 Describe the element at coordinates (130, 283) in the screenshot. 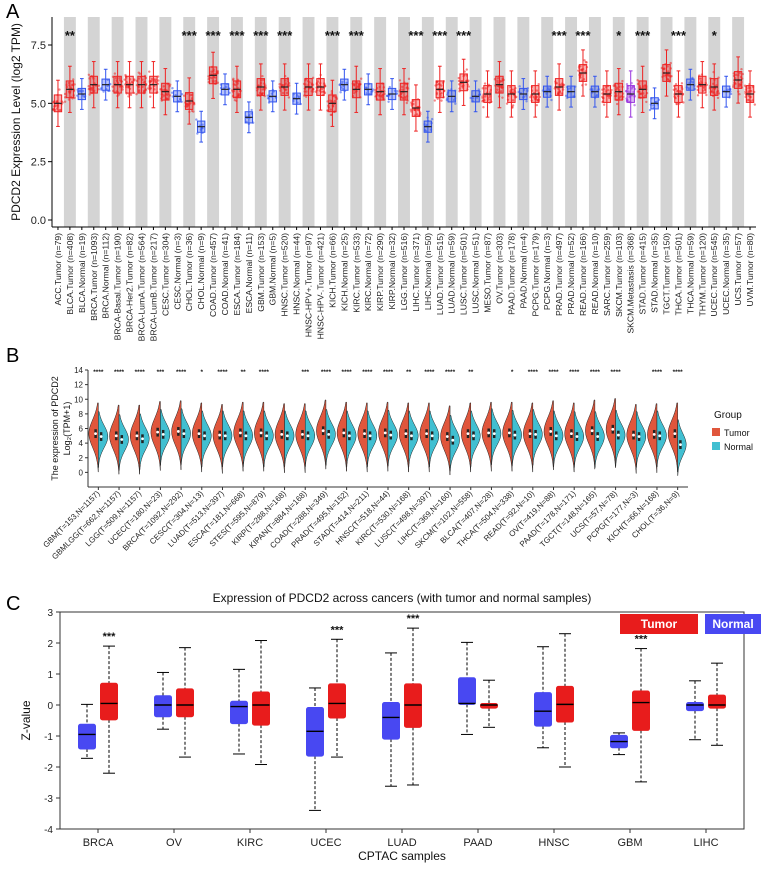

I see `x-tick-label: BRCA-Her2.Tumor (n=82)` at that location.